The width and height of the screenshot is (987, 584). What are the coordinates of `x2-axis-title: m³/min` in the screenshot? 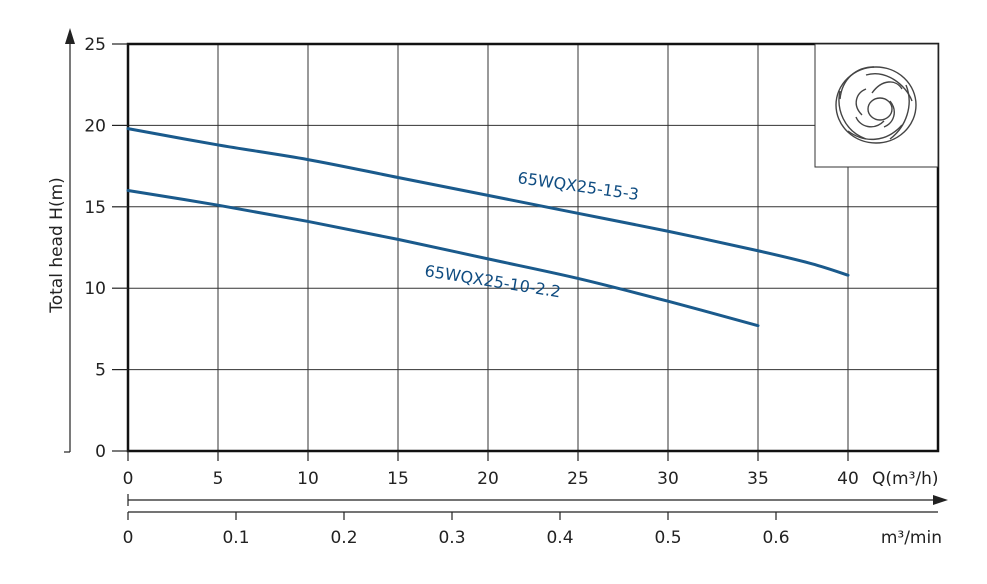 It's located at (911, 538).